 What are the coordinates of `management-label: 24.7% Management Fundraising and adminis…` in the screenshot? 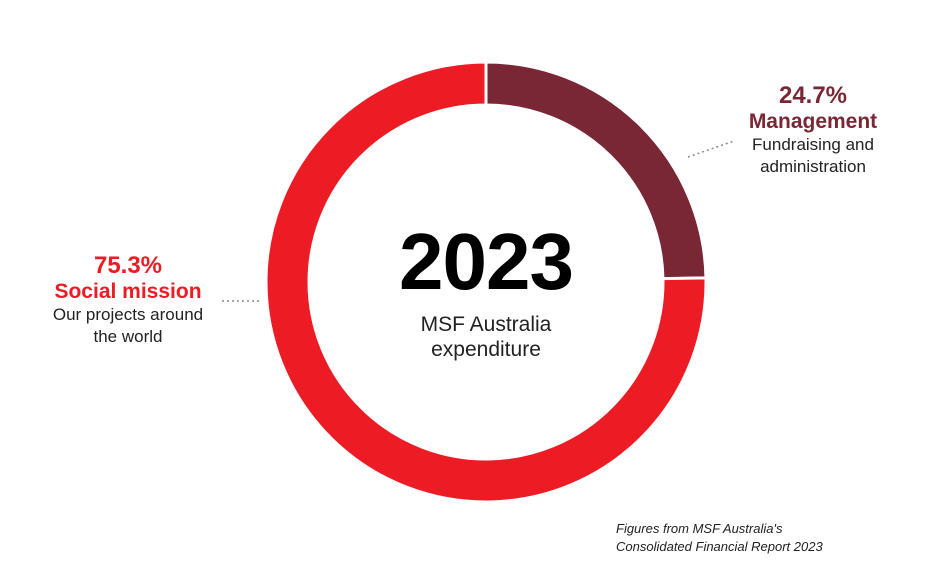 It's located at (813, 130).